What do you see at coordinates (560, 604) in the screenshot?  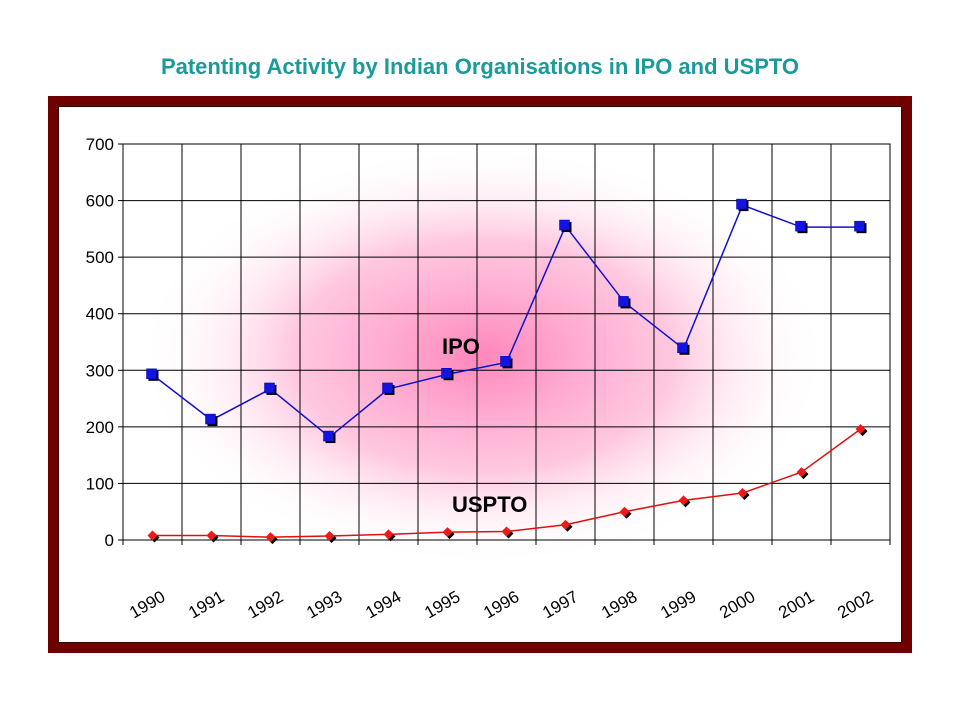 I see `x-tick-label: 1997` at bounding box center [560, 604].